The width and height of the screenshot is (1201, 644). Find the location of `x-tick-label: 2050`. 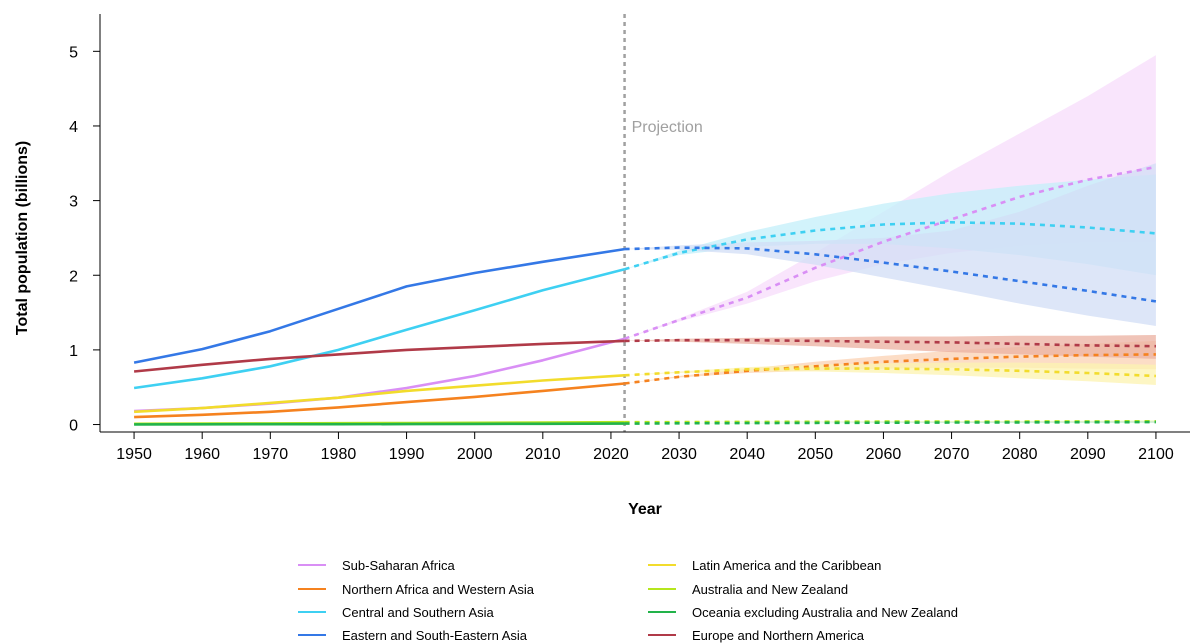

x-tick-label: 2050 is located at coordinates (816, 454).